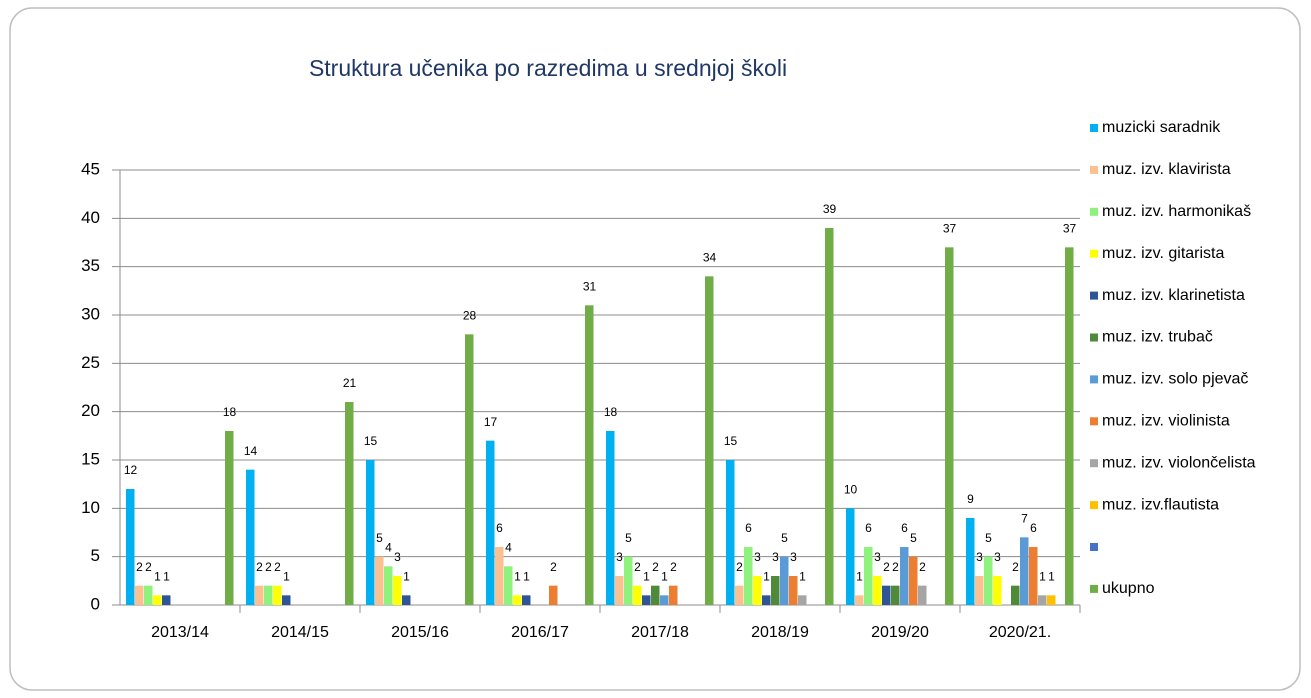 This screenshot has width=1311, height=698. What do you see at coordinates (1024, 519) in the screenshot?
I see `data-label: 7` at bounding box center [1024, 519].